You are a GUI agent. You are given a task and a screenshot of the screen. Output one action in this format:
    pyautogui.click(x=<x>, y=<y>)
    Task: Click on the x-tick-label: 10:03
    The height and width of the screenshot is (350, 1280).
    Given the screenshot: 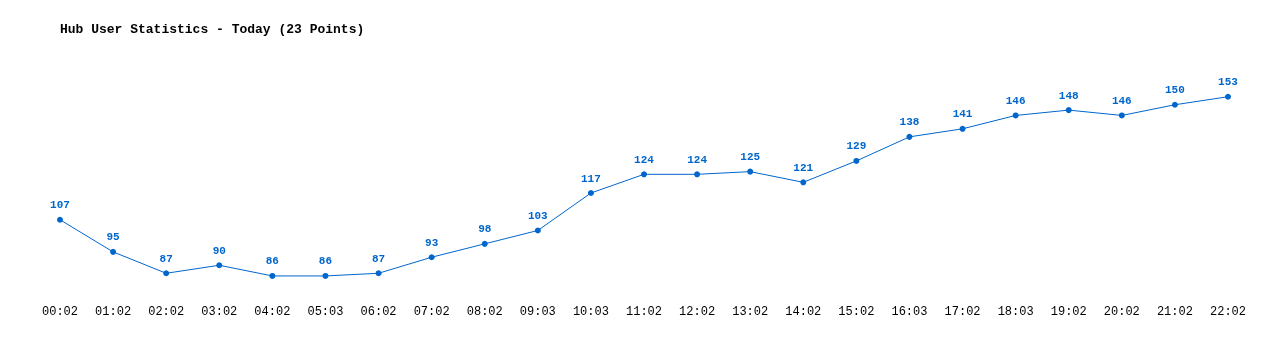 What is the action you would take?
    pyautogui.click(x=590, y=312)
    